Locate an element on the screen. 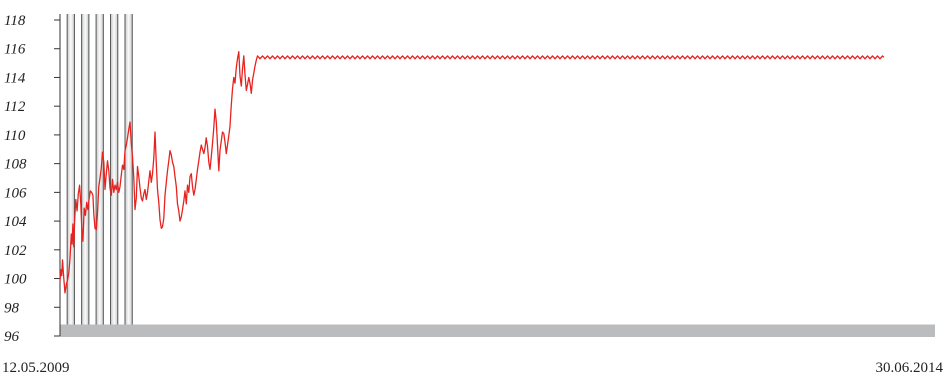  y-tick-label: 98 is located at coordinates (12, 308).